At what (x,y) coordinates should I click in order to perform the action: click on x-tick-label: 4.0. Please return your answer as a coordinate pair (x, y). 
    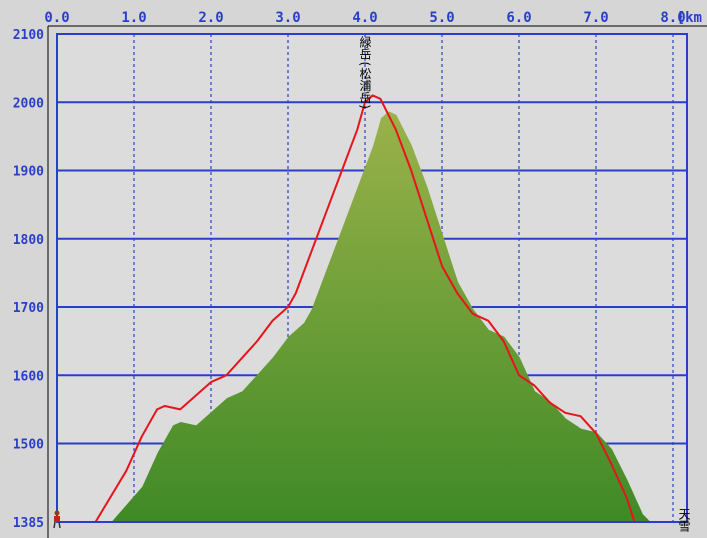
    Looking at the image, I should click on (364, 18).